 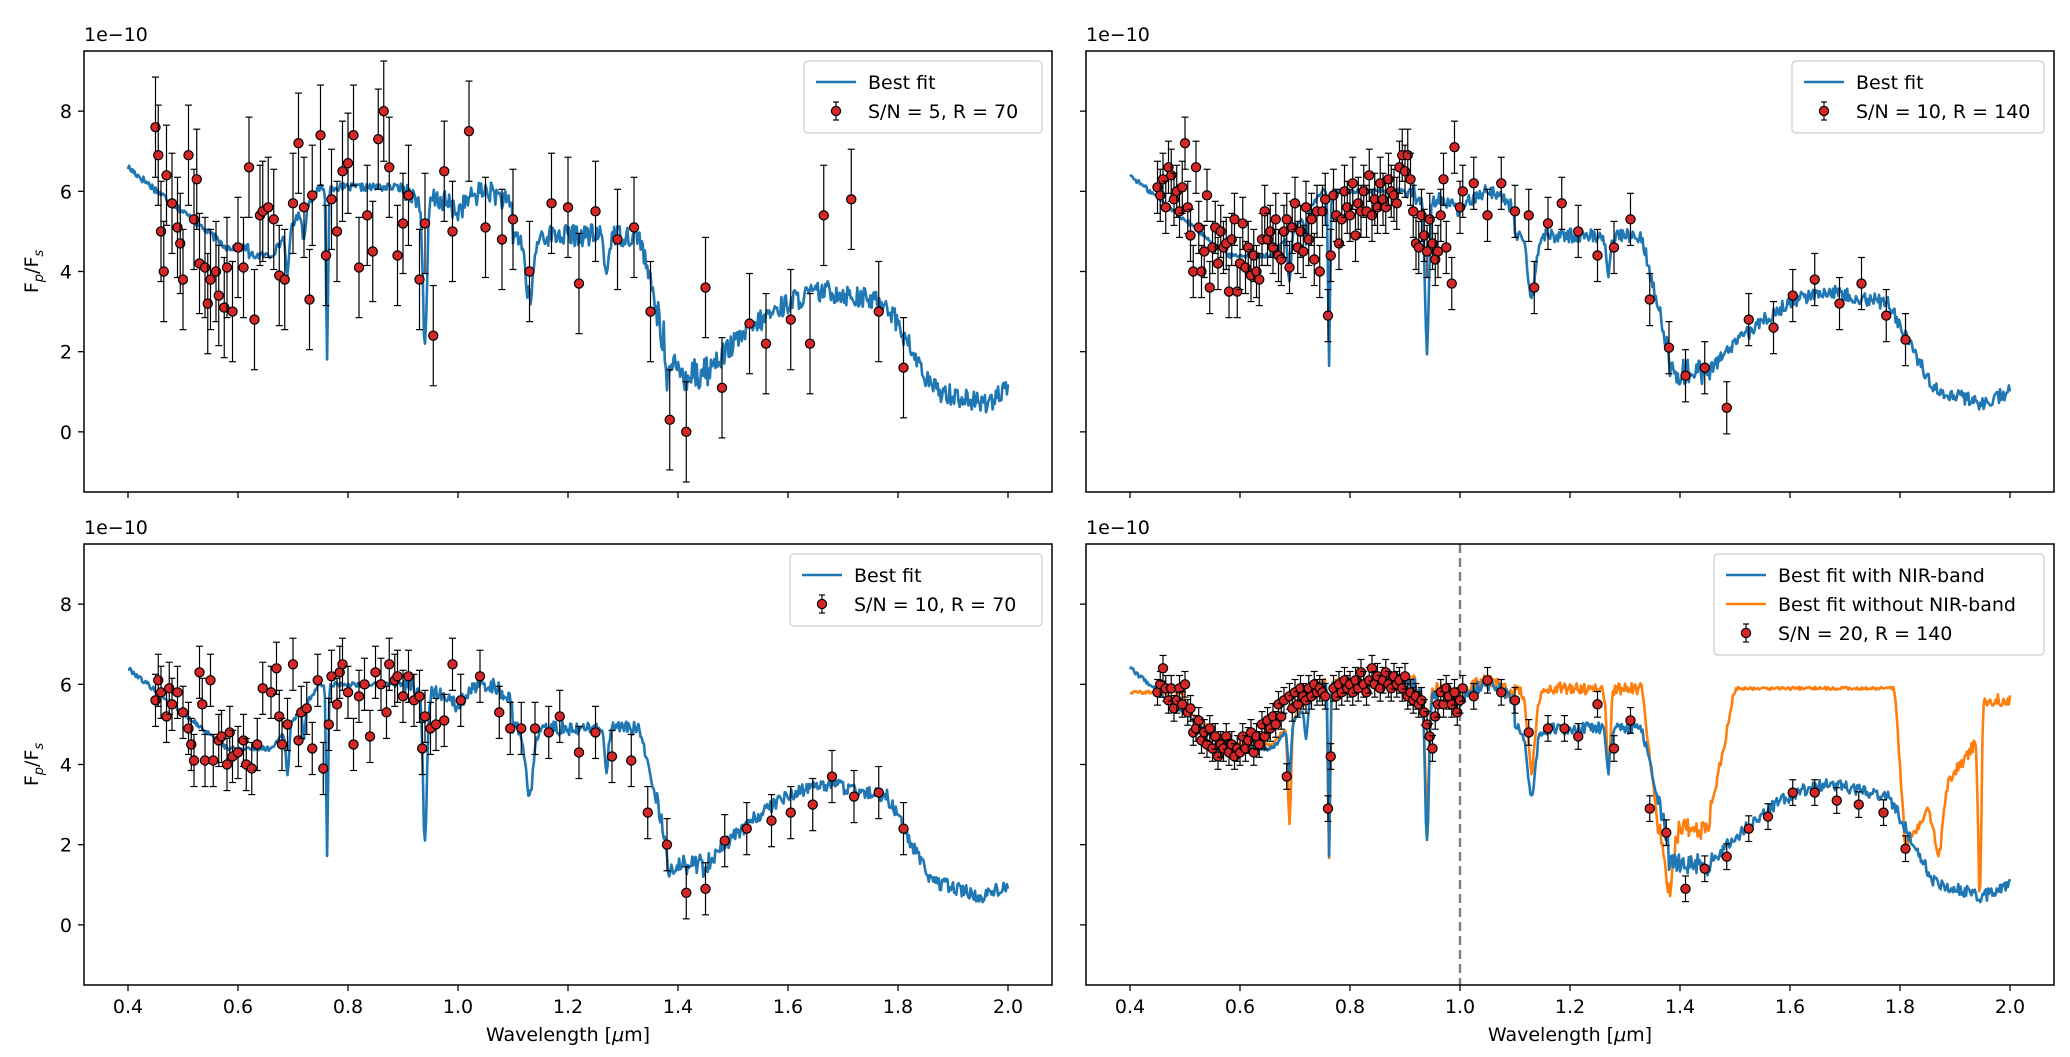 What do you see at coordinates (1900, 1007) in the screenshot?
I see `x-tick-label: 1.8` at bounding box center [1900, 1007].